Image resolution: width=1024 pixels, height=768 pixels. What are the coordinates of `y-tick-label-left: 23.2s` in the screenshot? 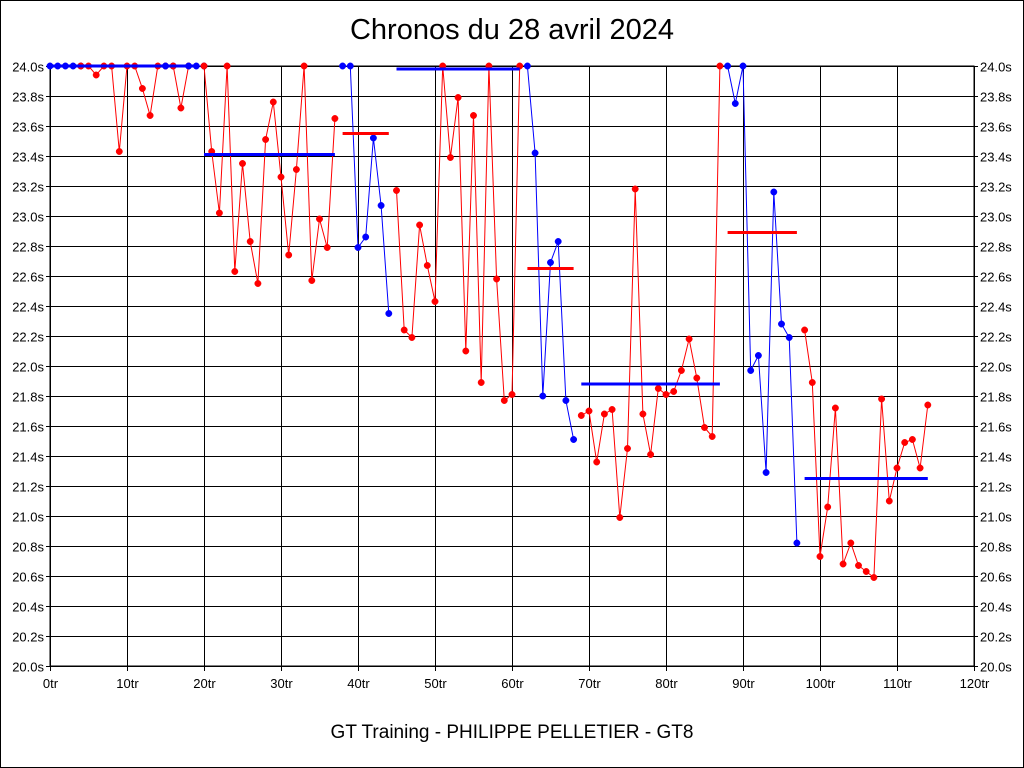 It's located at (28, 187).